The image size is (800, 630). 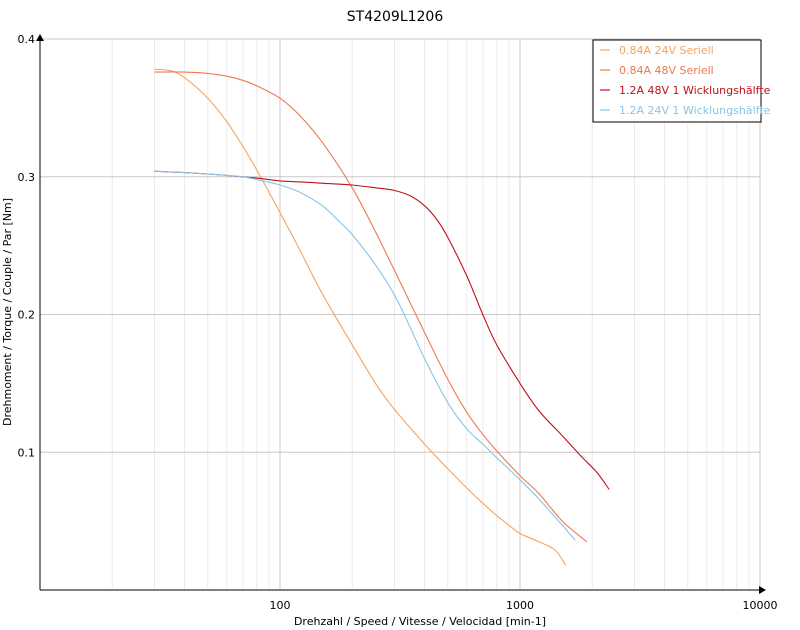 What do you see at coordinates (666, 50) in the screenshot?
I see `legend-entry: 0.84A 24V Seriell` at bounding box center [666, 50].